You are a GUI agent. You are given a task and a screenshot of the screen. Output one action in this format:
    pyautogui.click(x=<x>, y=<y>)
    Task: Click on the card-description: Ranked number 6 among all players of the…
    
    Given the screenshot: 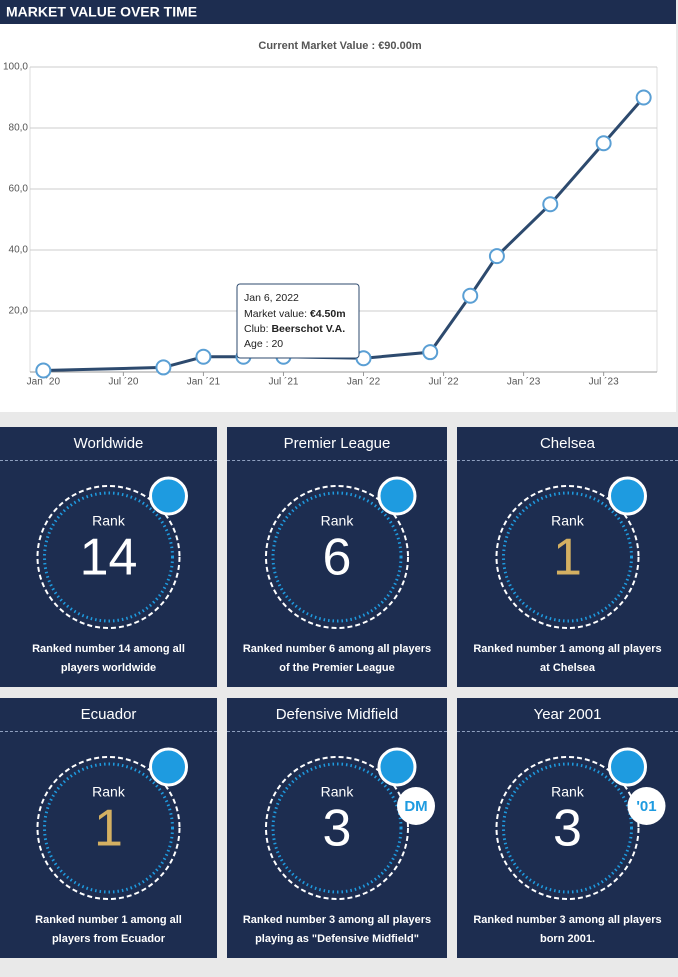 What is the action you would take?
    pyautogui.click(x=337, y=658)
    